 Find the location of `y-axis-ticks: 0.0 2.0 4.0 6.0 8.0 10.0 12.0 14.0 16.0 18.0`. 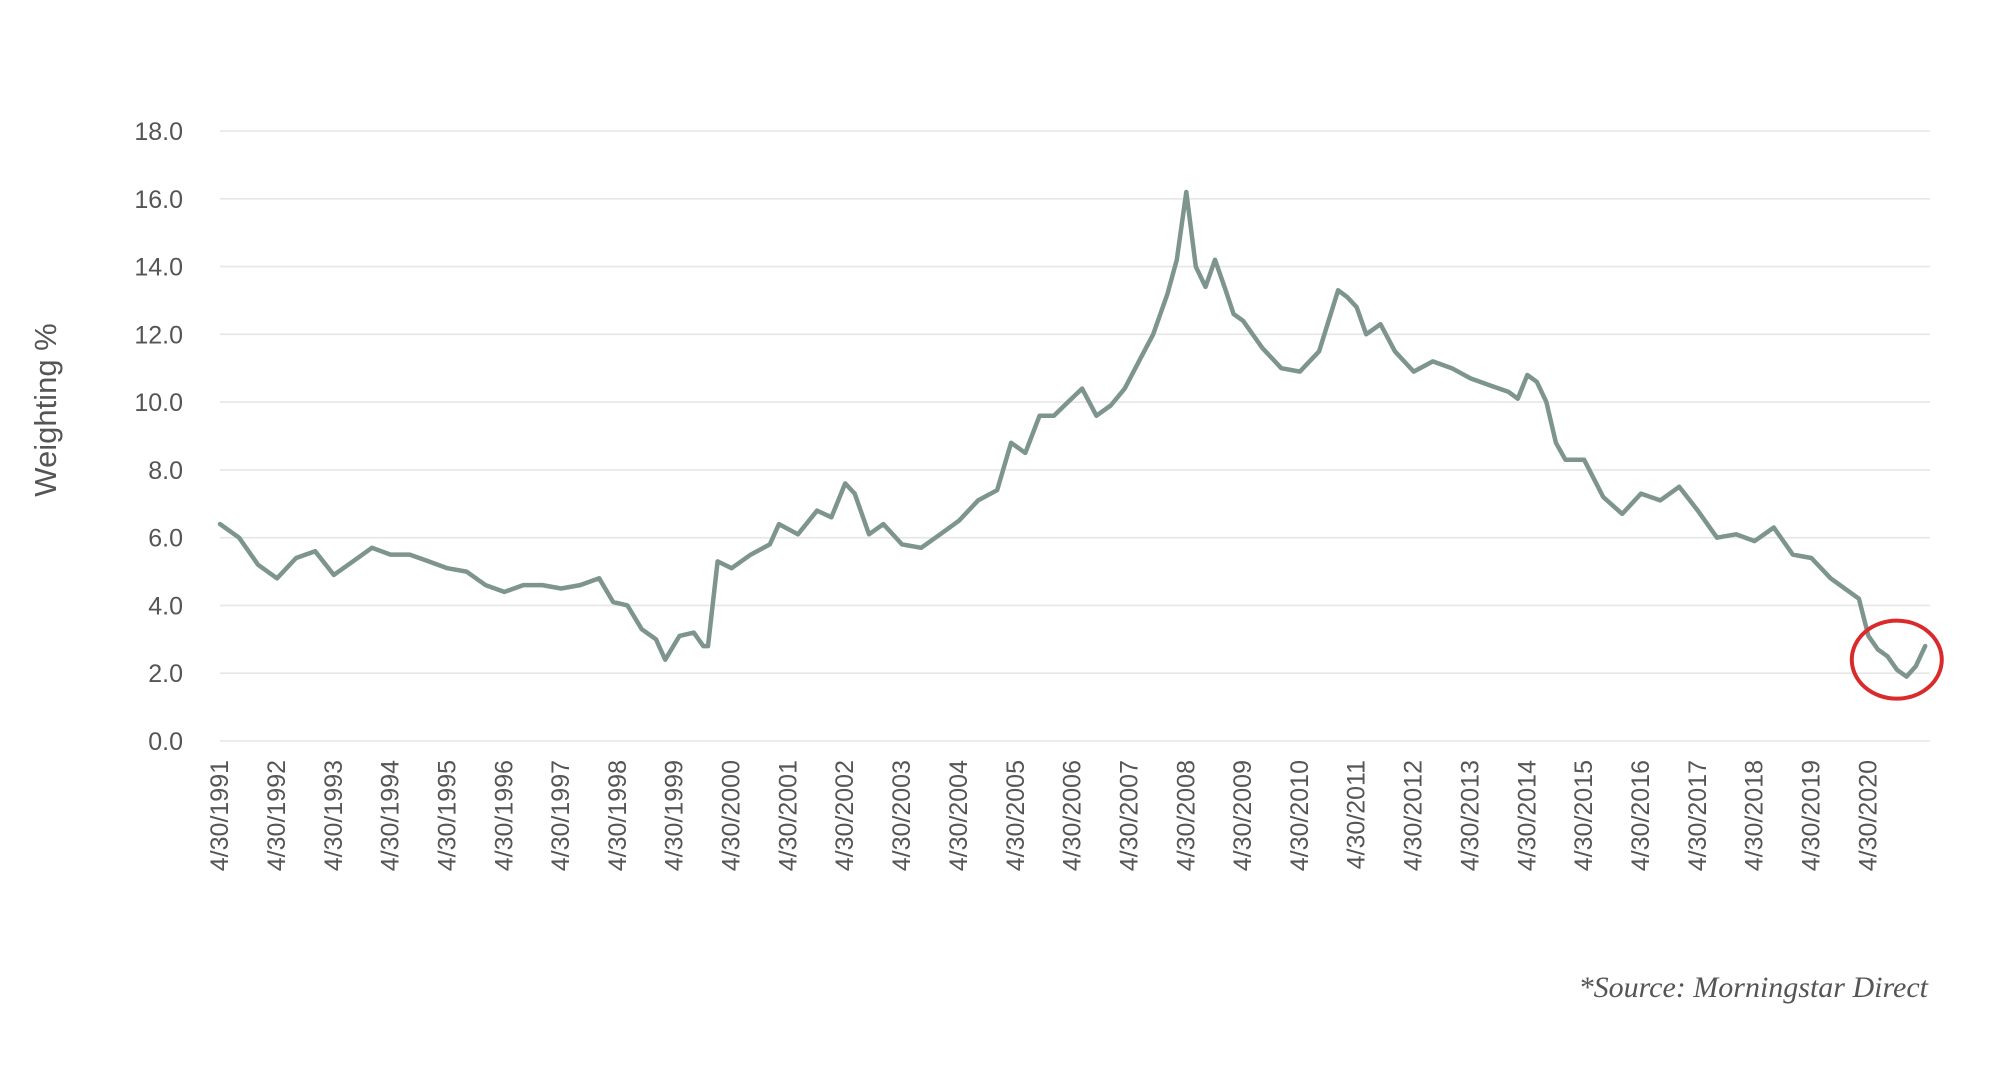

y-axis-ticks: 0.0 2.0 4.0 6.0 8.0 10.0 12.0 14.0 16.0 18.0 is located at coordinates (158, 437).